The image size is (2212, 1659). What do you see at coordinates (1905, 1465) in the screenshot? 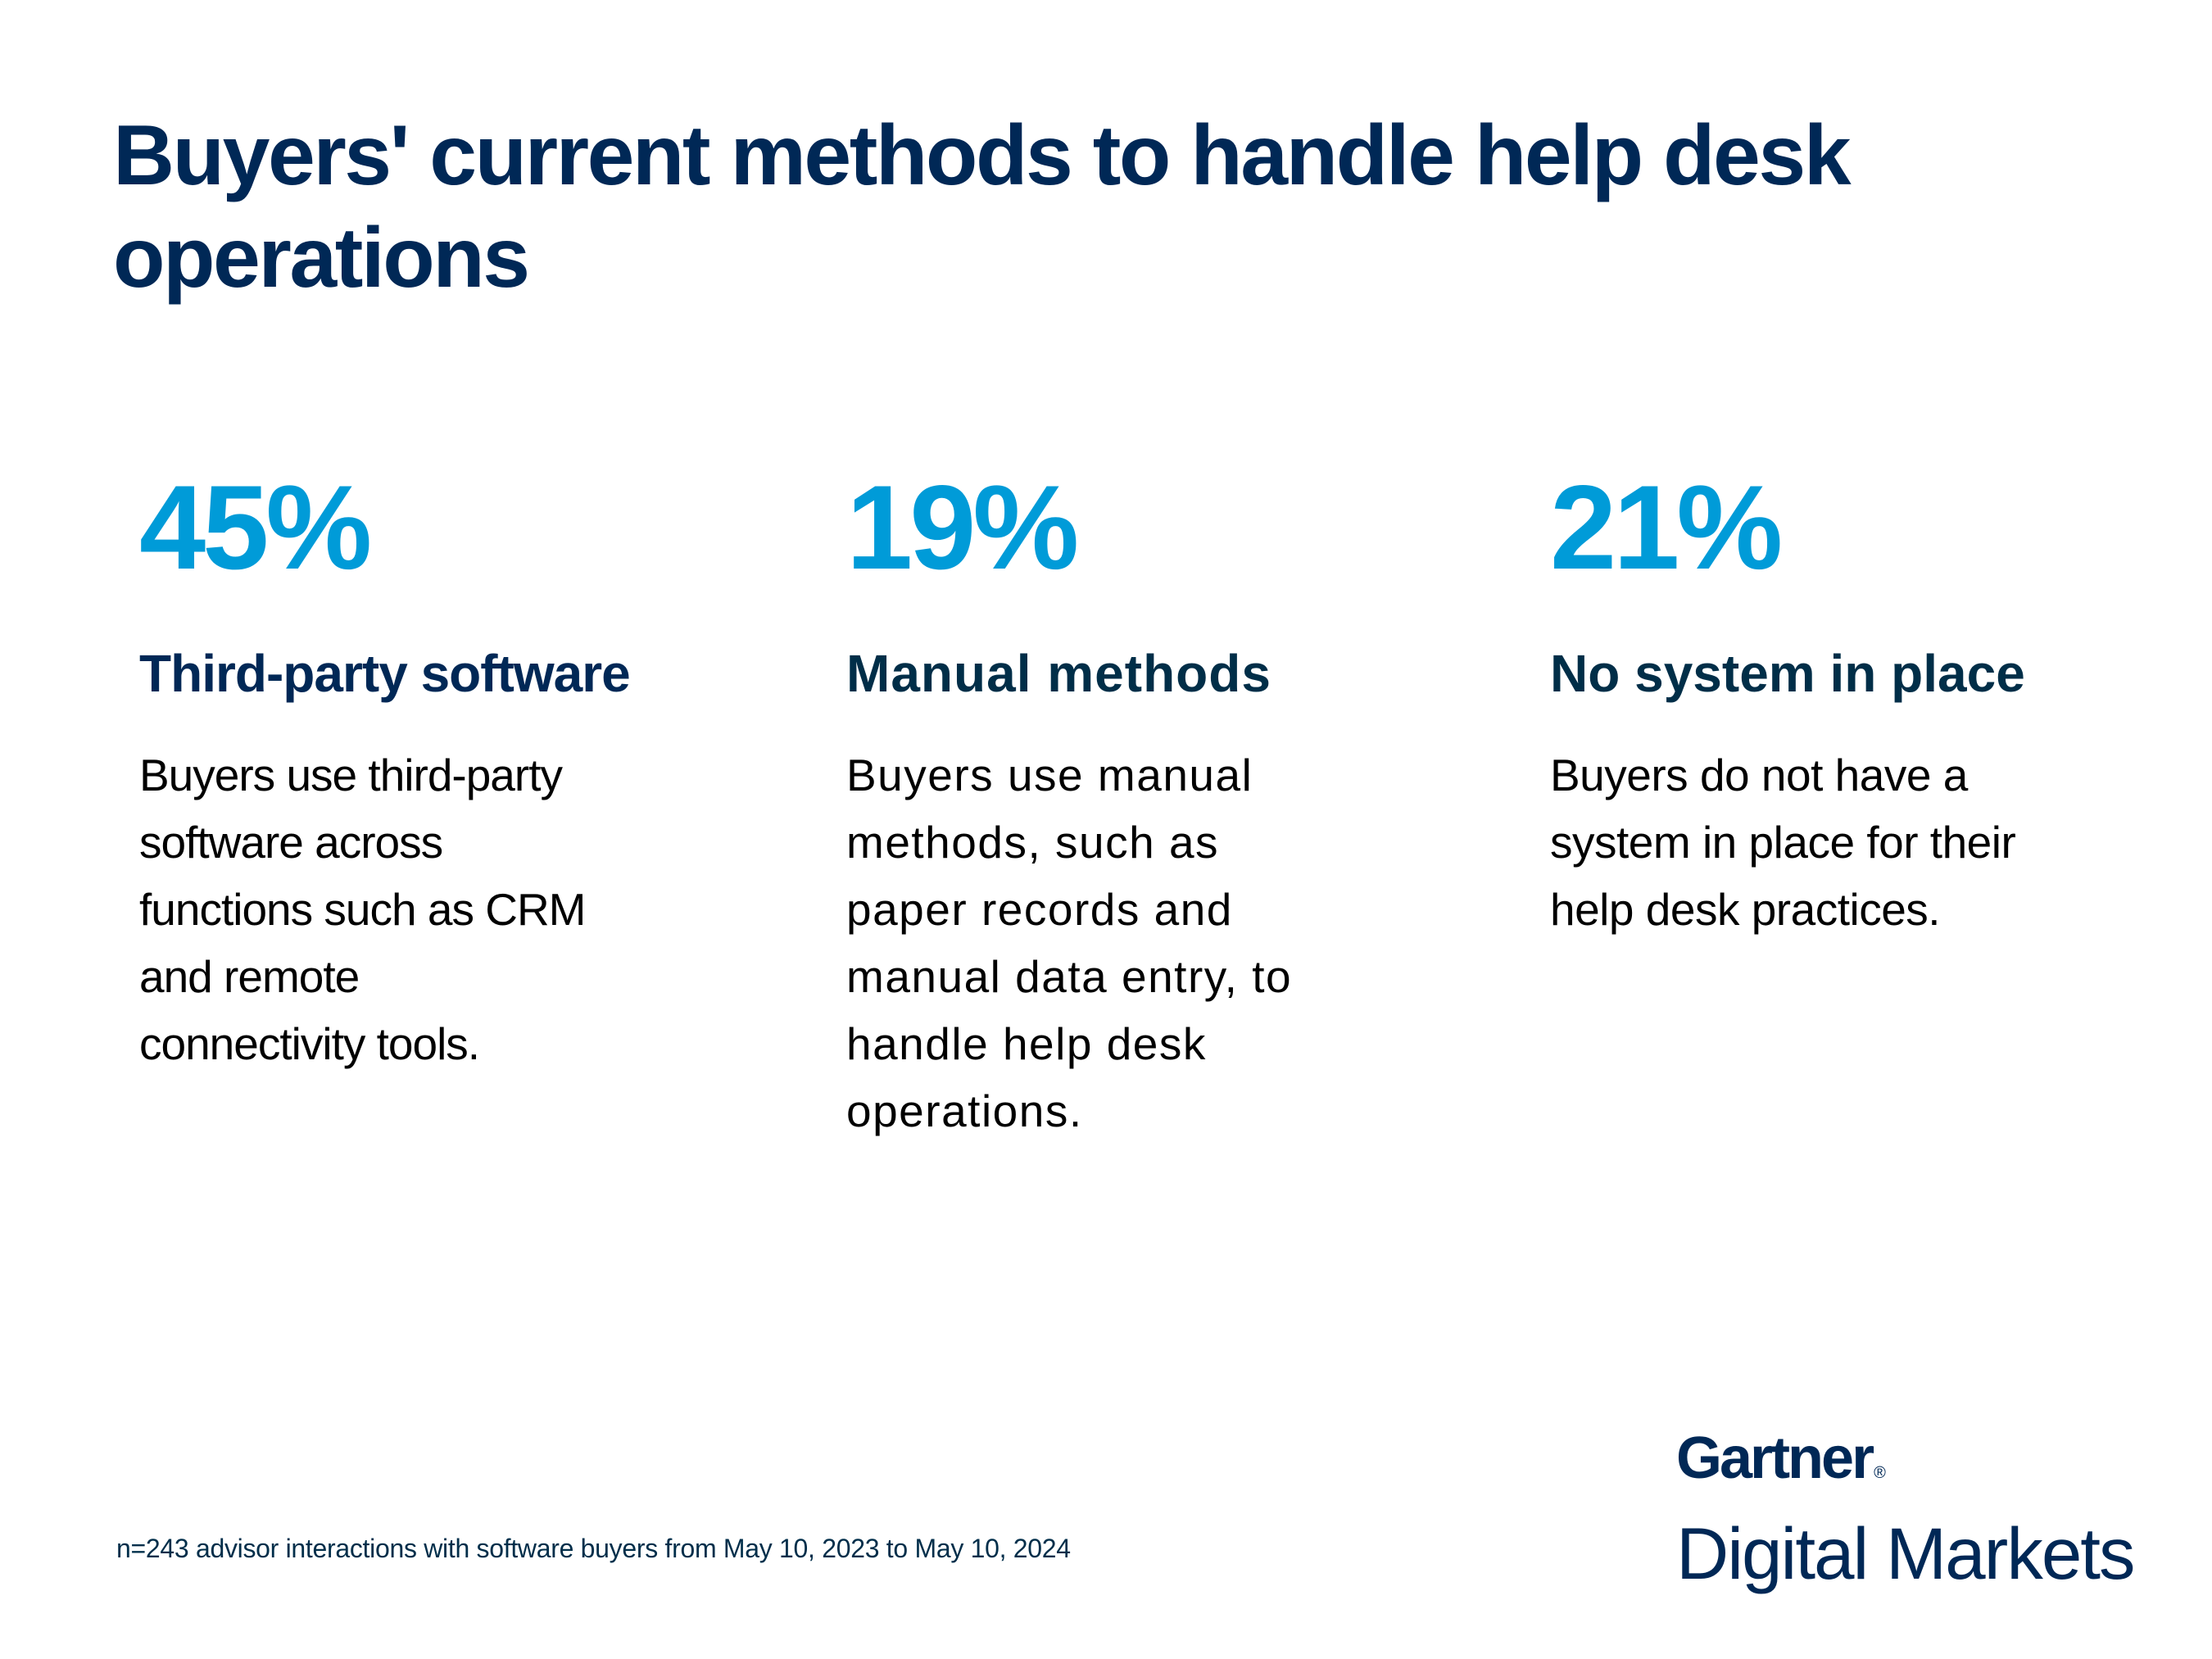
I see `logo-brand: Gartner ®` at bounding box center [1905, 1465].